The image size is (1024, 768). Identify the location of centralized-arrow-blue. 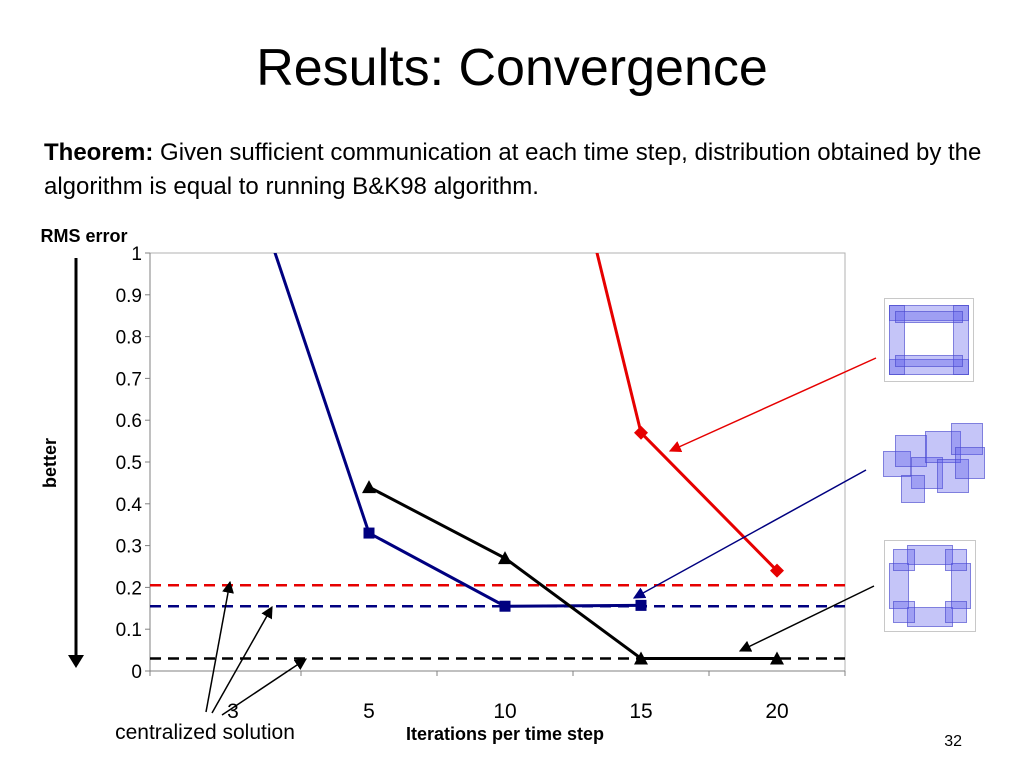
(242, 659).